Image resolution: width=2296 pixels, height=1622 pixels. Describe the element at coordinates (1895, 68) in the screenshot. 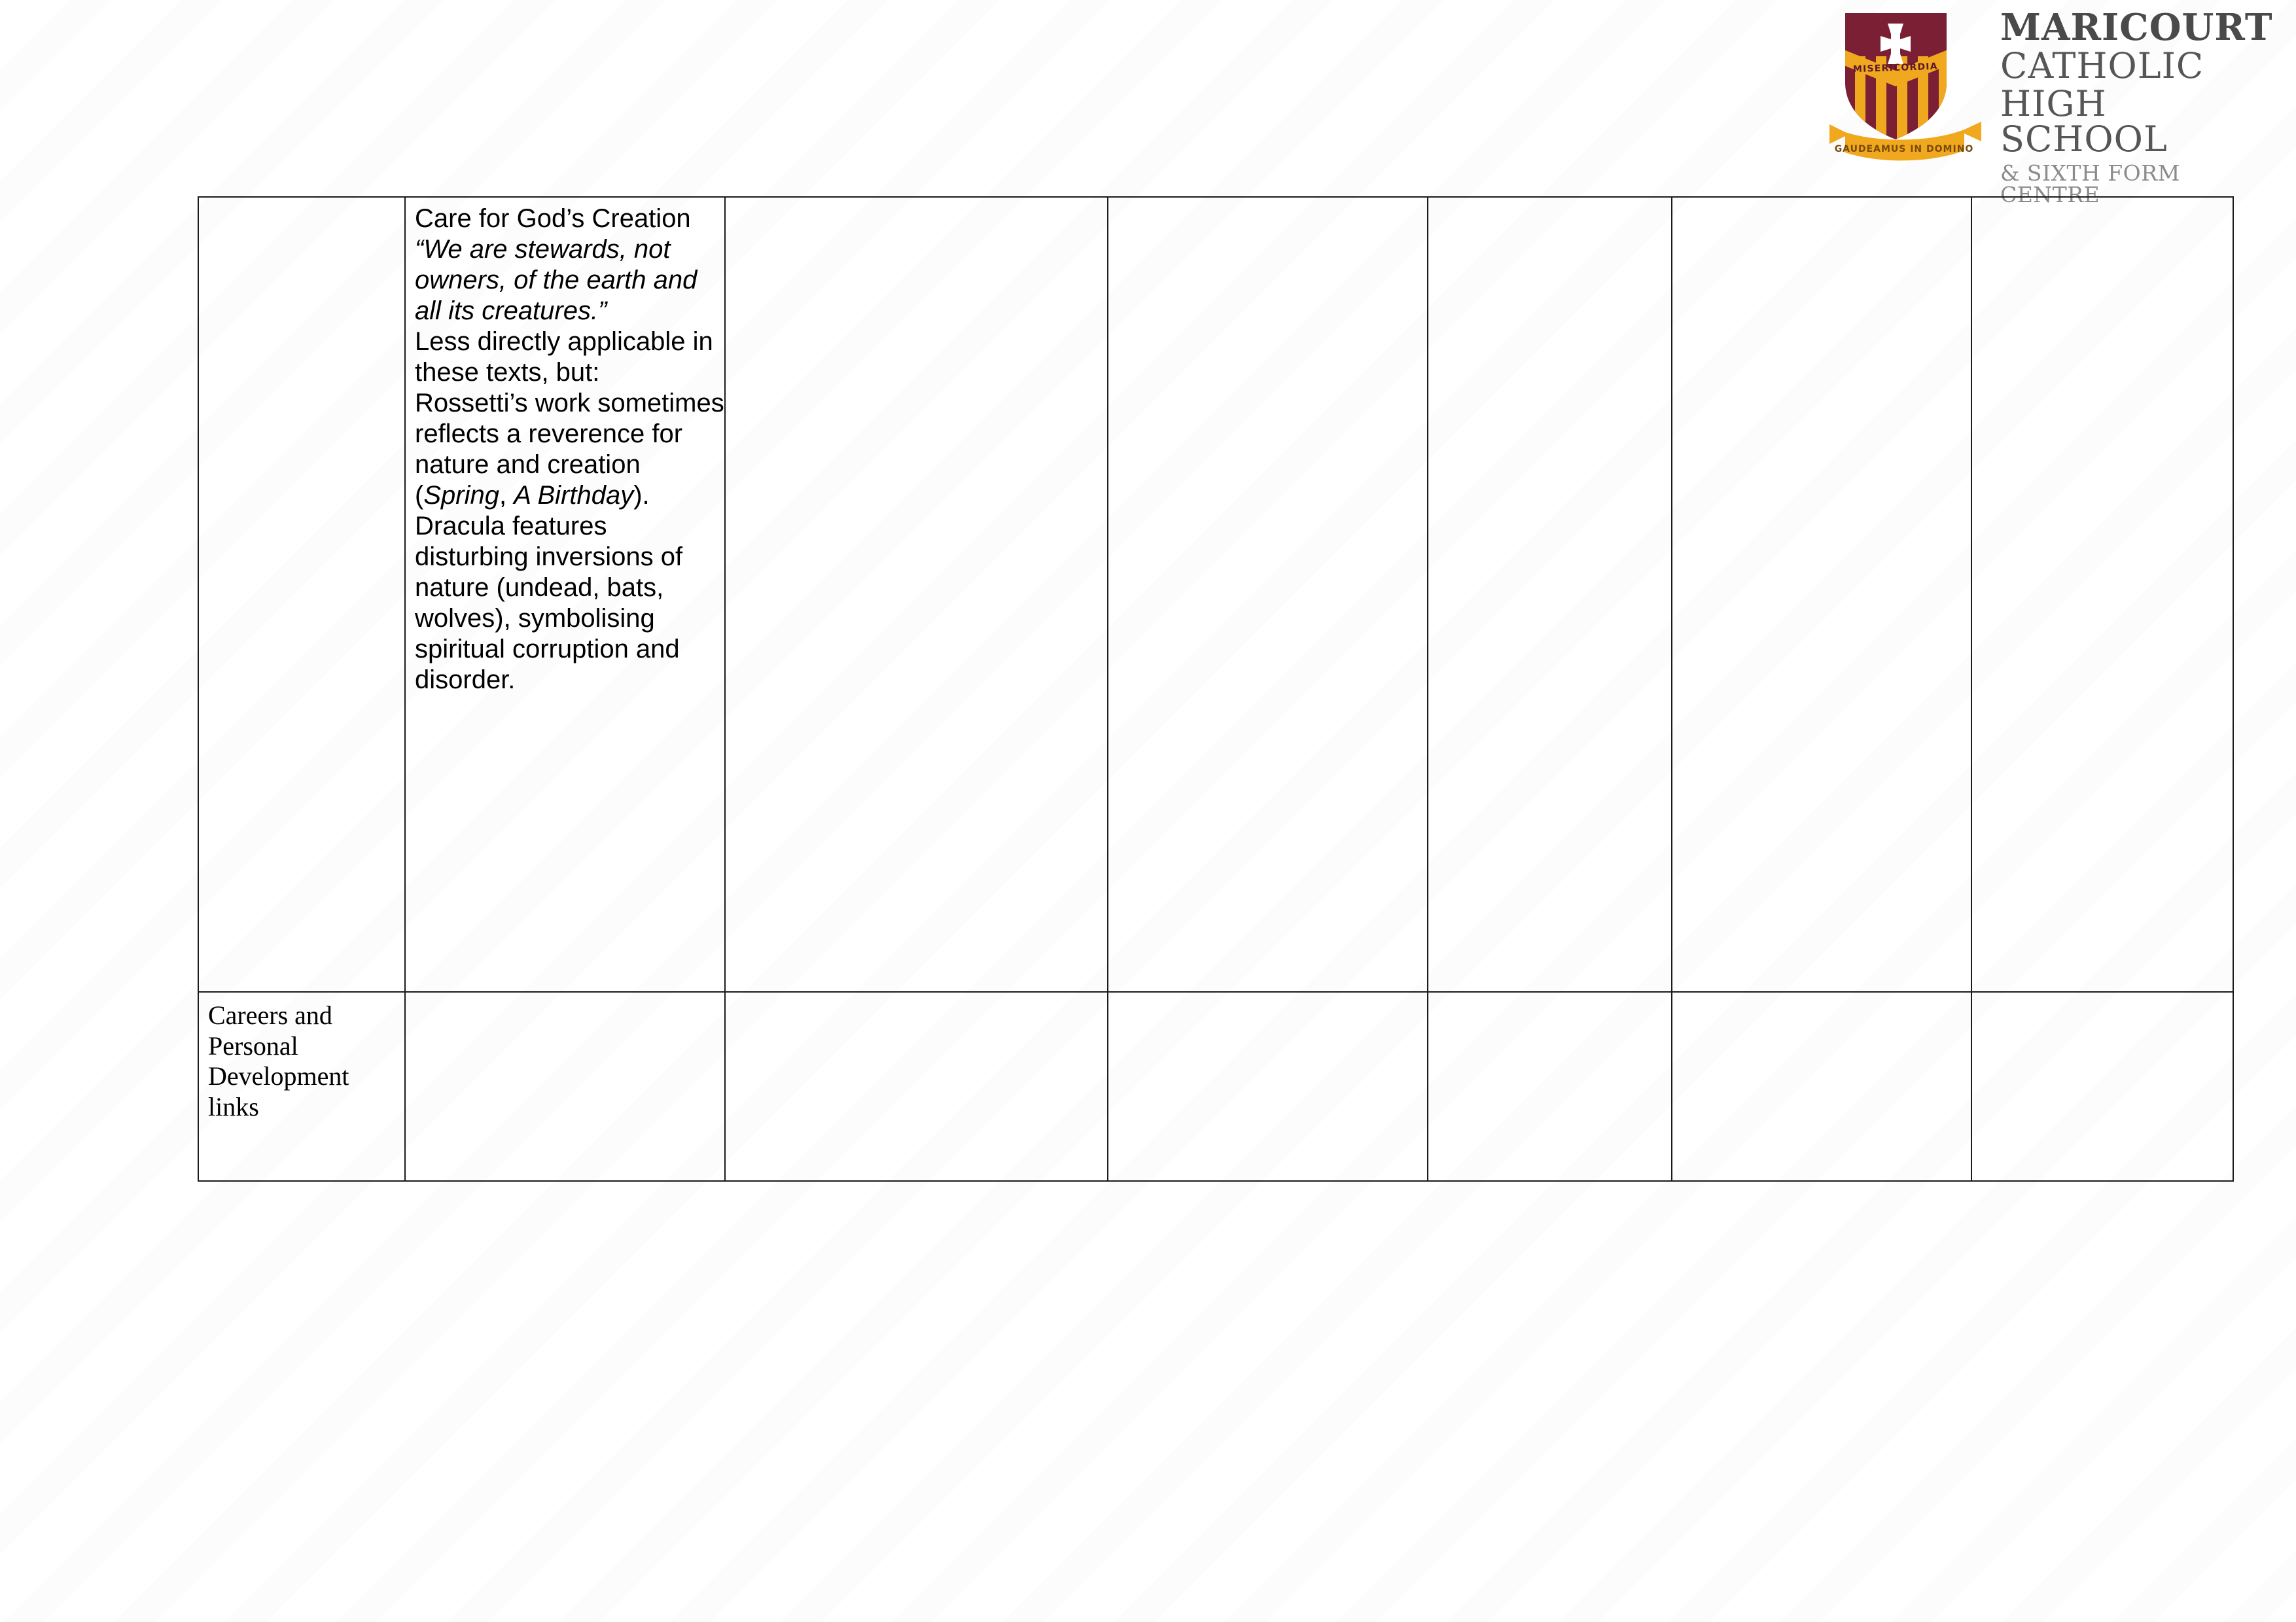

I see `svg-text: MISERICORDIA` at that location.